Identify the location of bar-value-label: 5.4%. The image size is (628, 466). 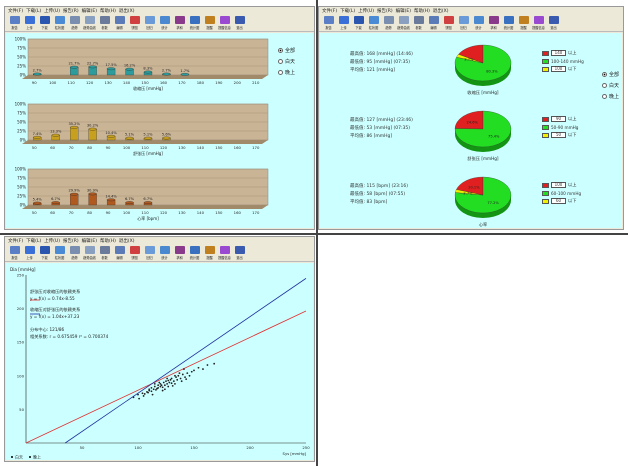
(38, 200).